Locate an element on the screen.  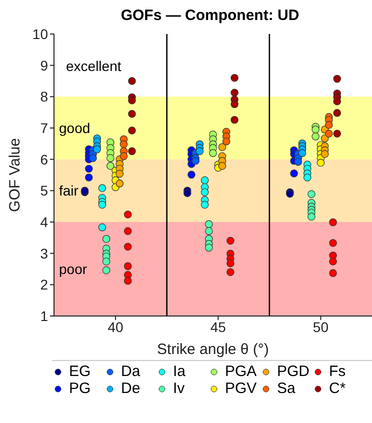
y-tick-label: 10 is located at coordinates (40, 34).